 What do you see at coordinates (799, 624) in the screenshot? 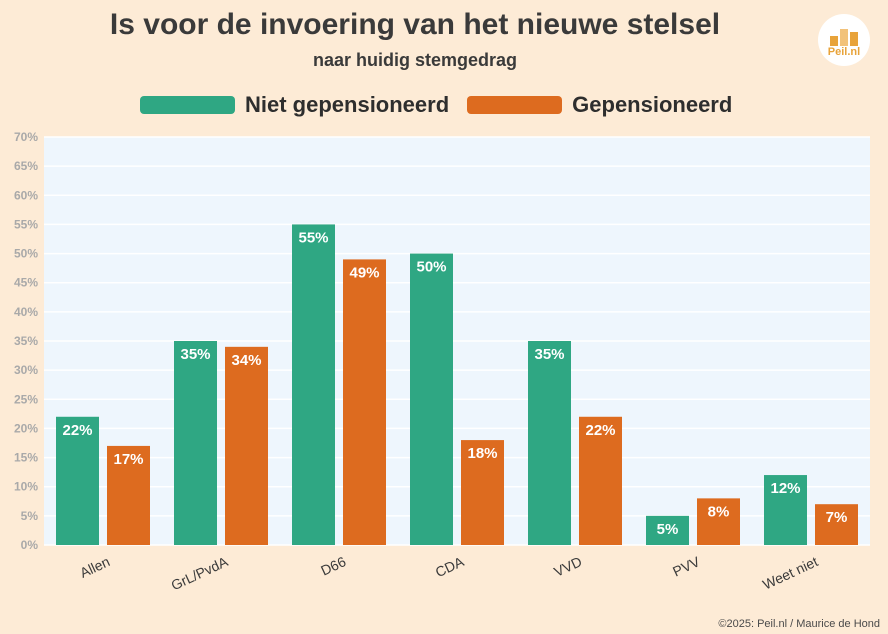
I see `copyright-footer: ©2025: Peil.nl / Maurice de Hond` at bounding box center [799, 624].